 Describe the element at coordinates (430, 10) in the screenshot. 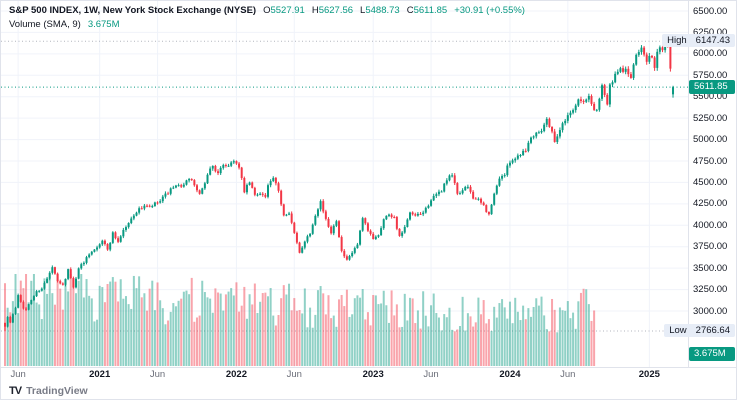

I see `close-value: 5611.85` at that location.